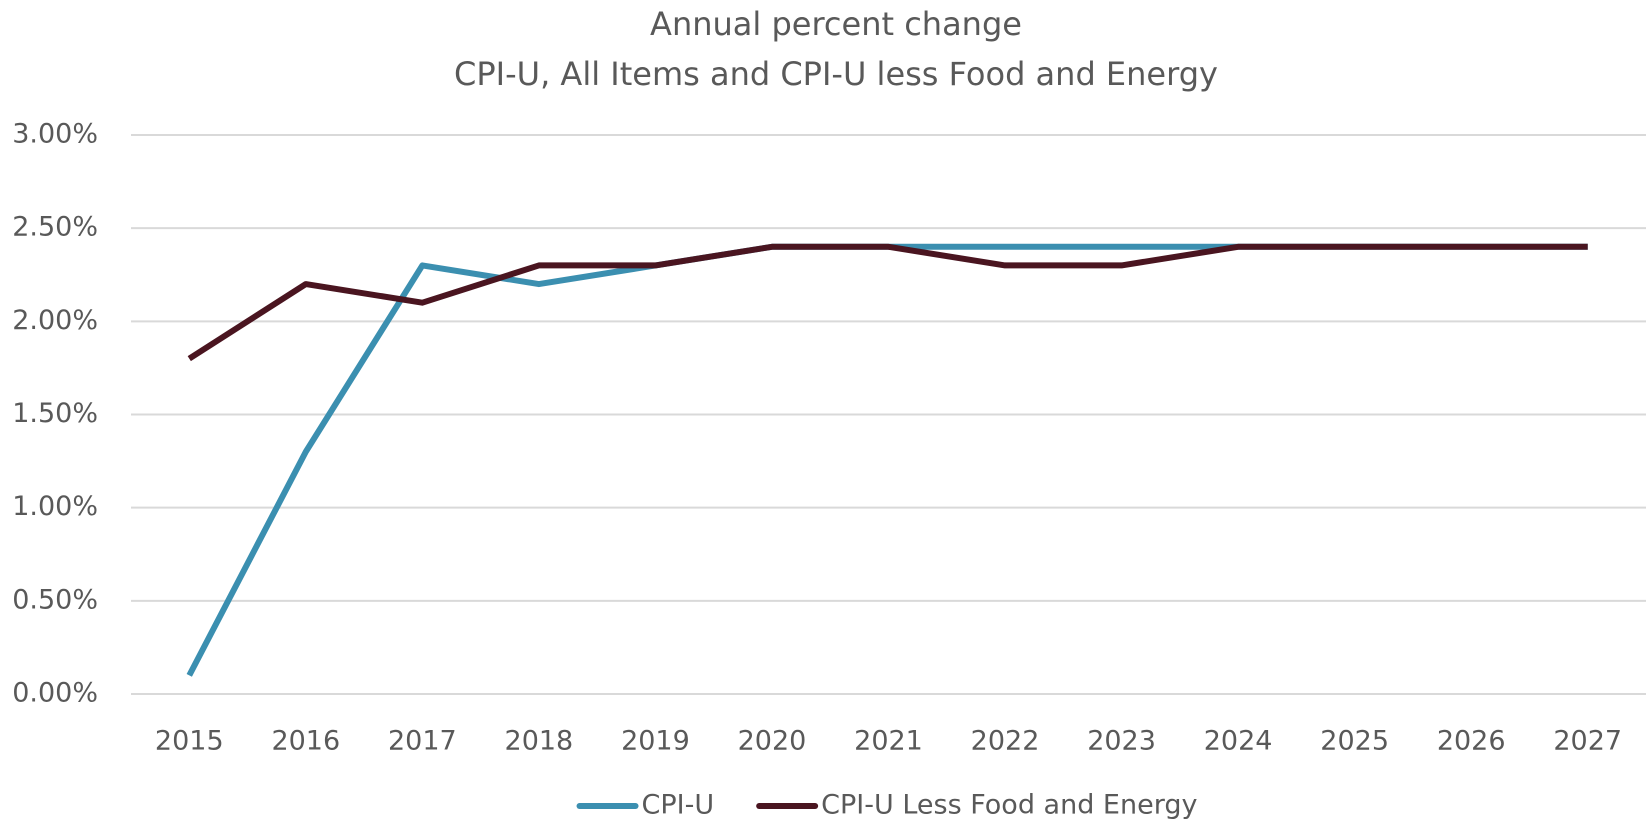  What do you see at coordinates (55, 134) in the screenshot?
I see `y-tick-label: 3.00%` at bounding box center [55, 134].